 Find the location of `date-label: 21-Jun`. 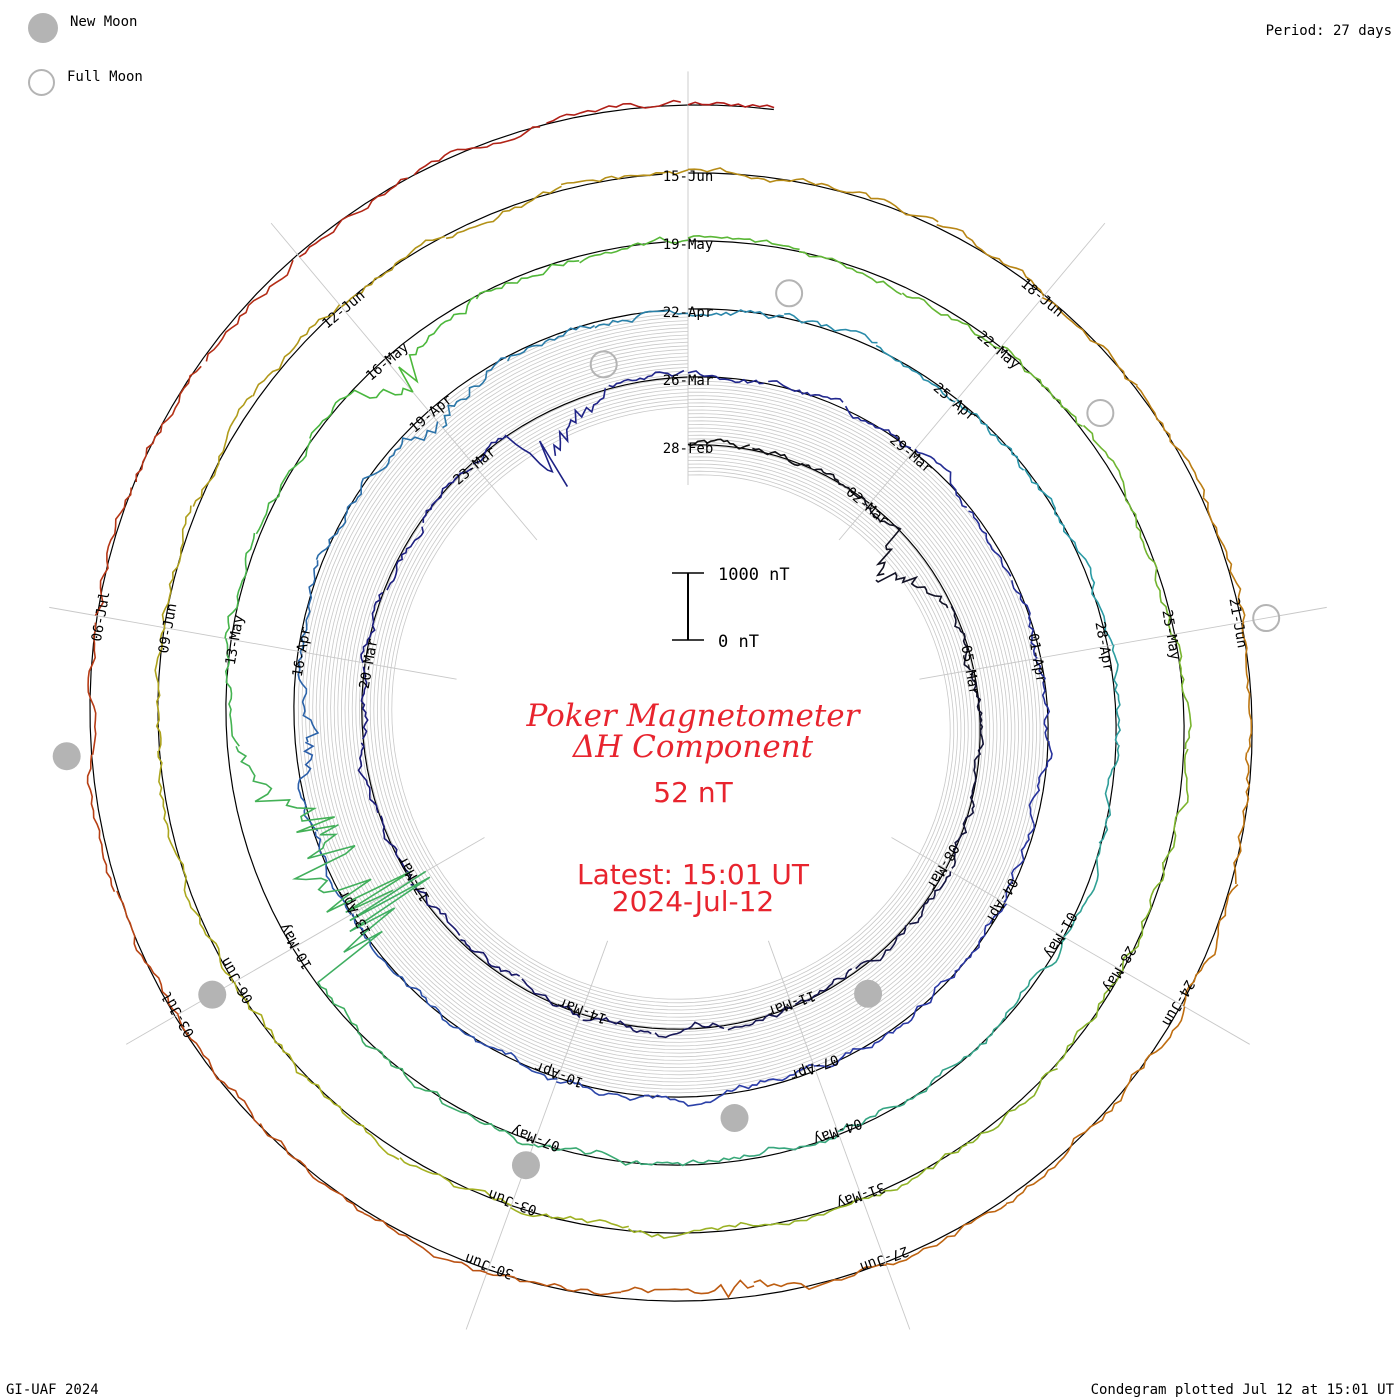

date-label: 21-Jun is located at coordinates (1237, 623).